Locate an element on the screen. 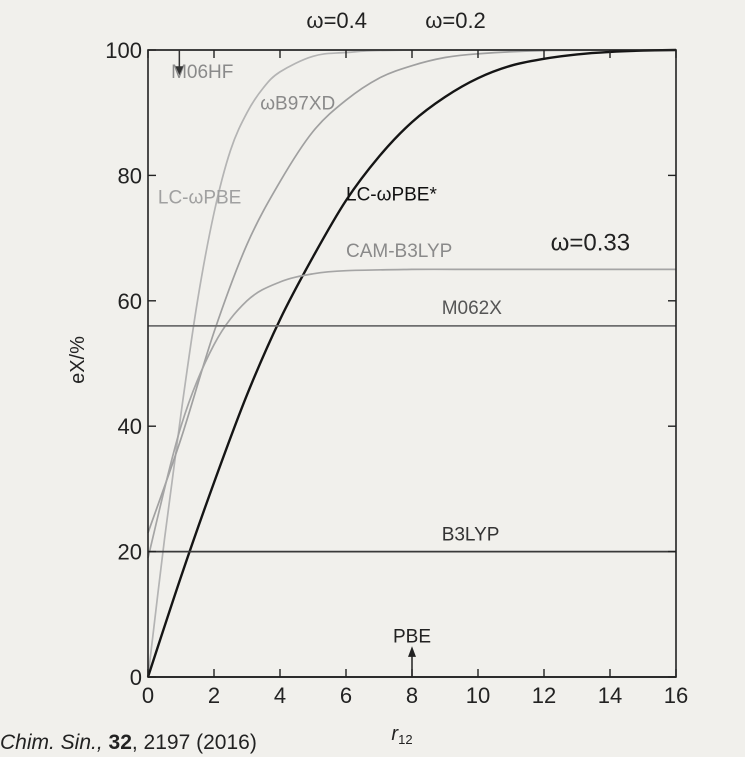 The height and width of the screenshot is (757, 745). x-axis-label-main: r is located at coordinates (395, 734).